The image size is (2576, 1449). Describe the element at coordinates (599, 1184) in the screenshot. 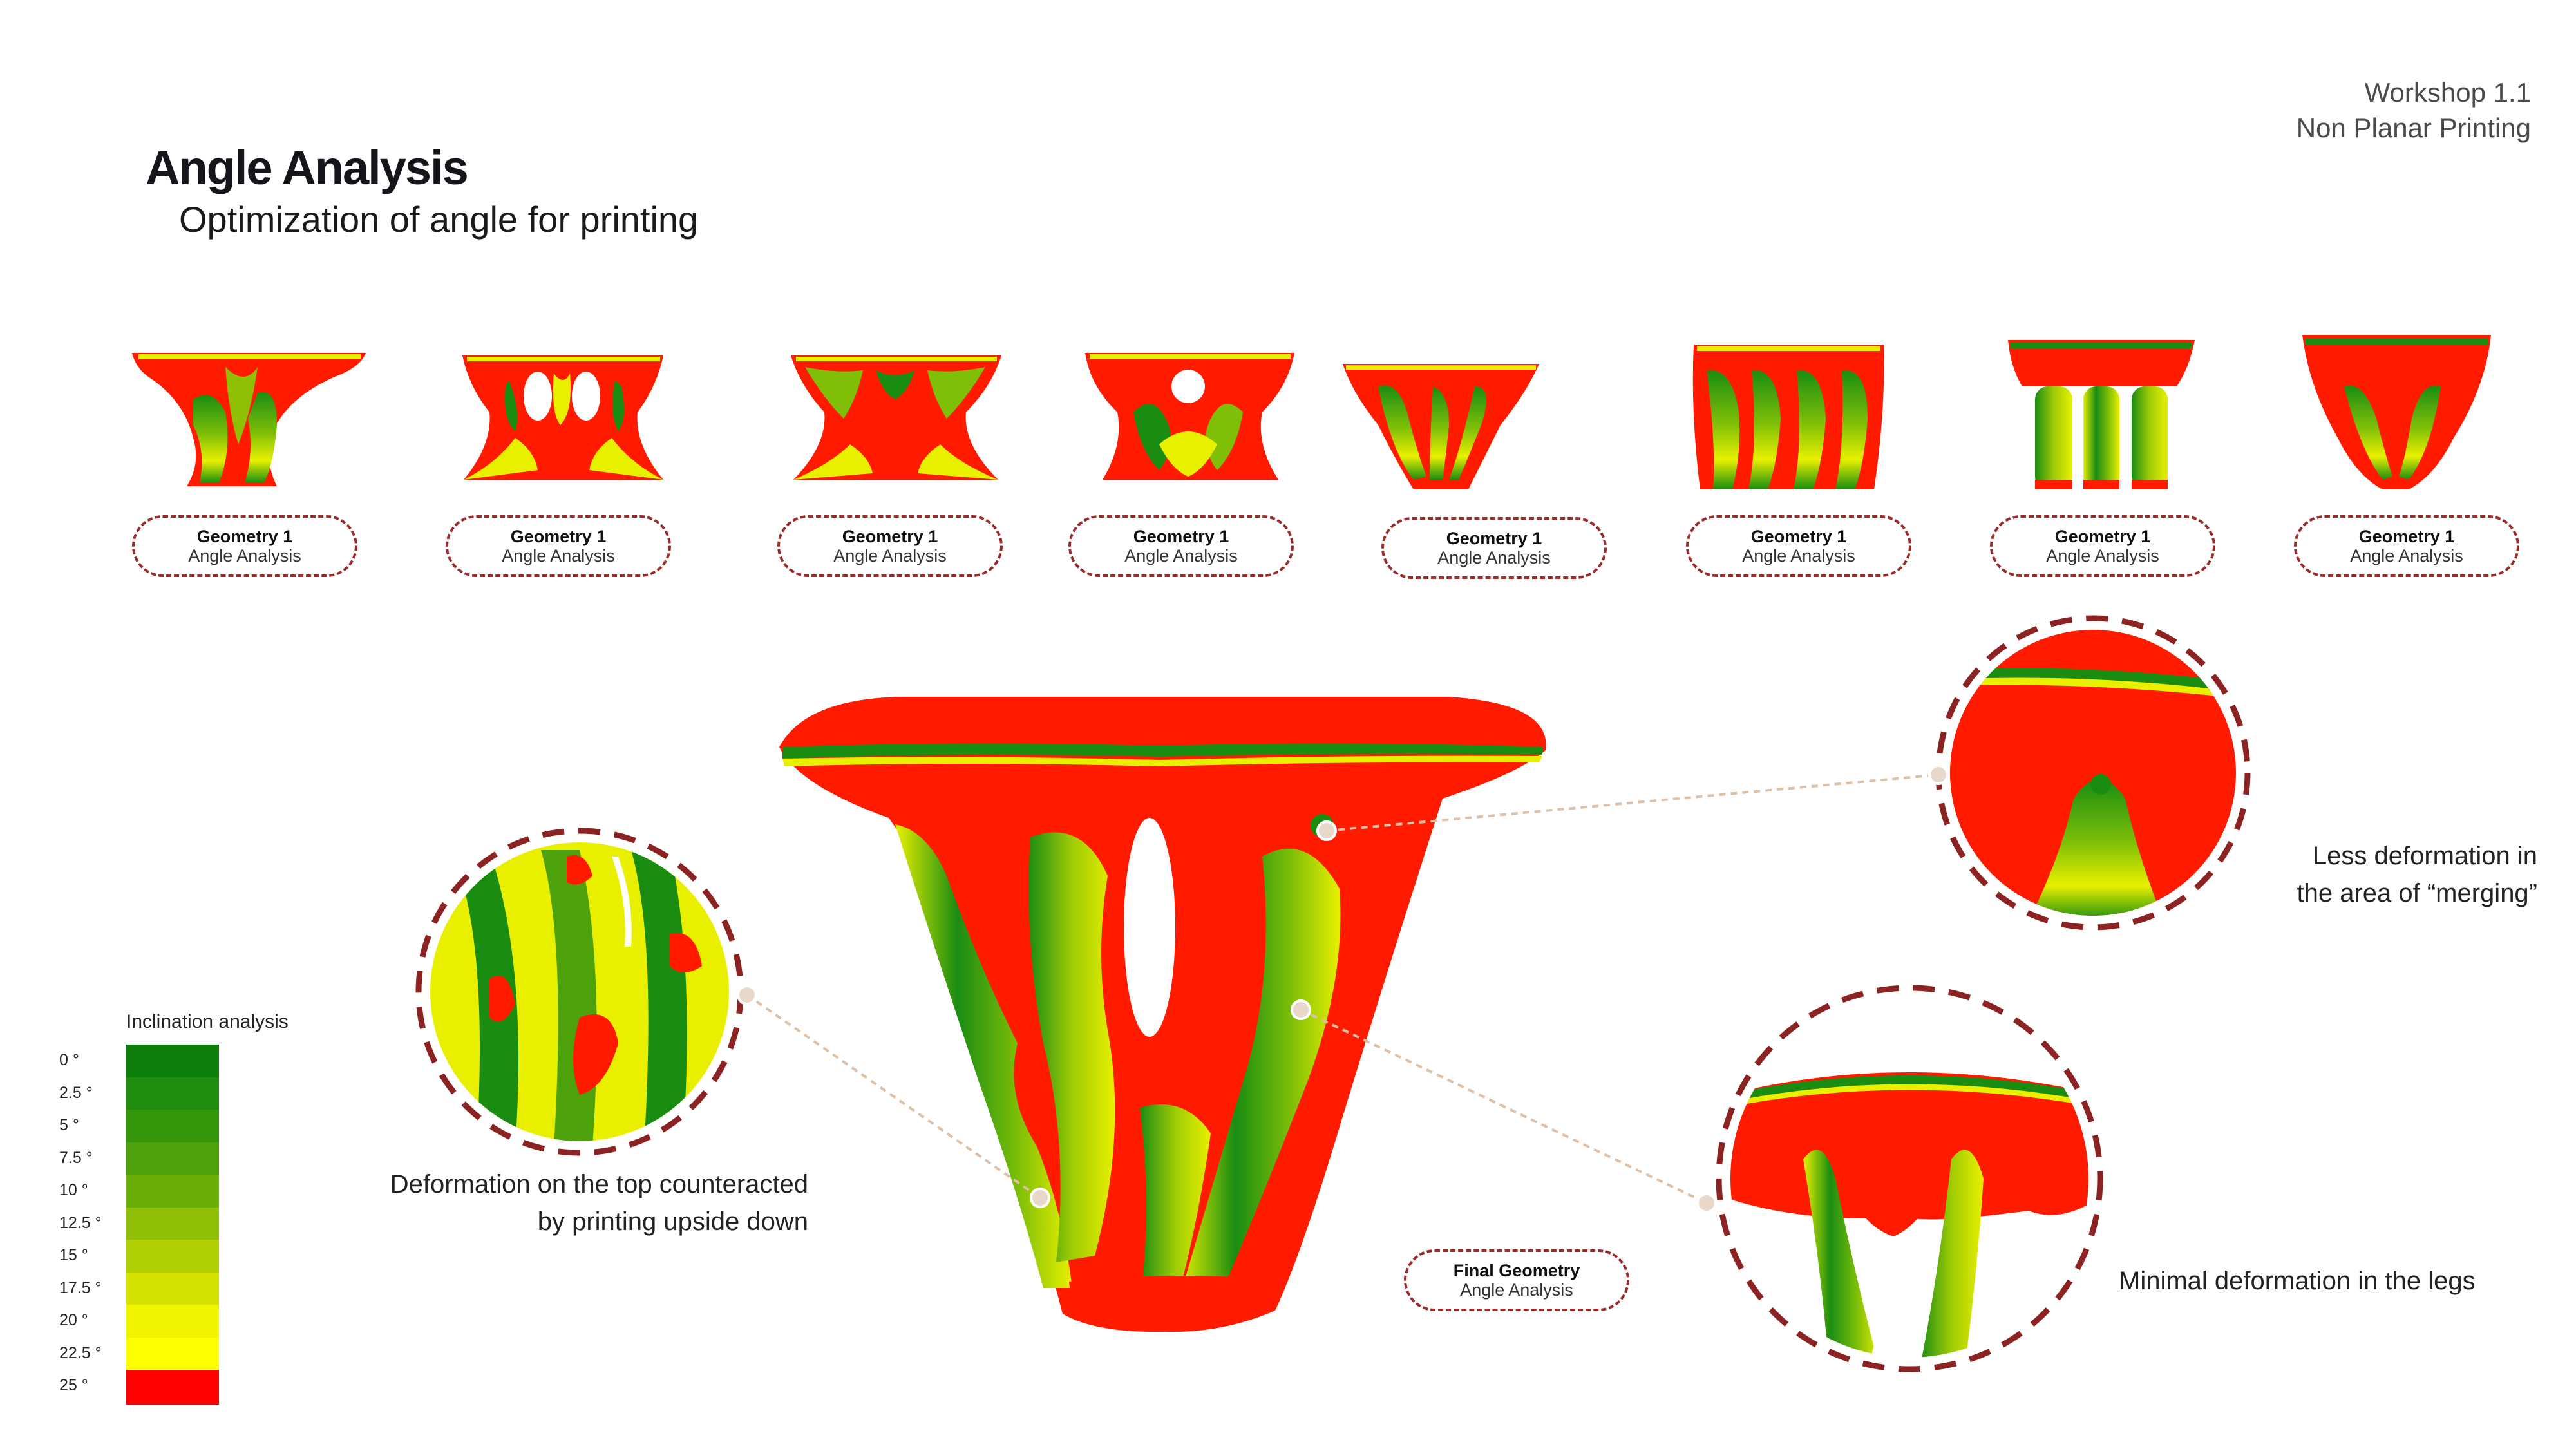

I see `annotation-line: Deformation on the top counteracted` at that location.